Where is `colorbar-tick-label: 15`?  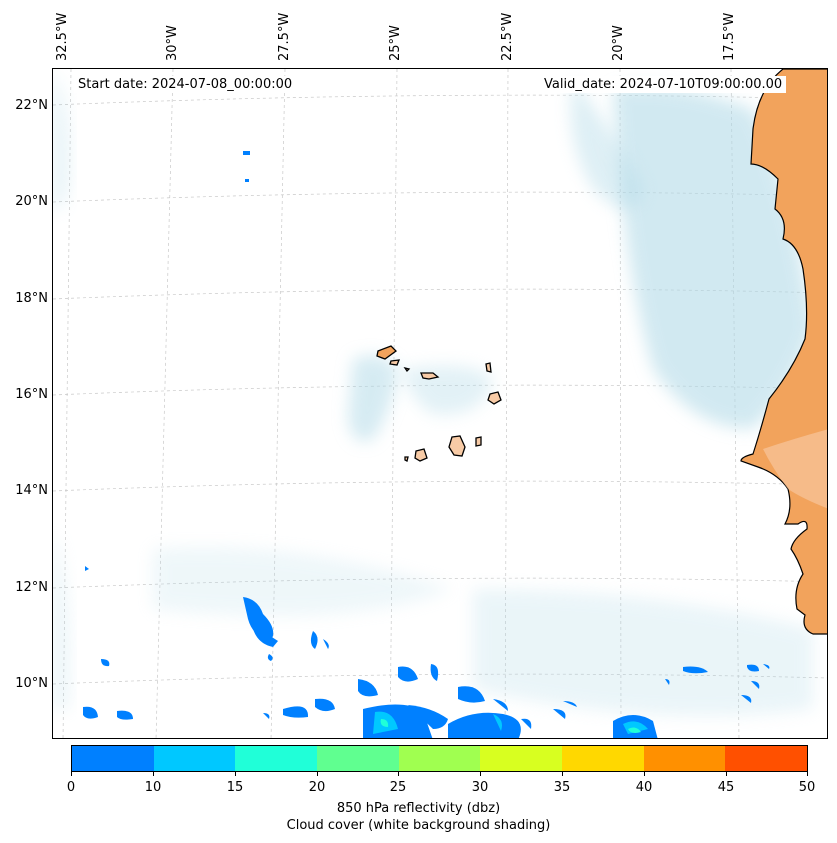 colorbar-tick-label: 15 is located at coordinates (235, 787).